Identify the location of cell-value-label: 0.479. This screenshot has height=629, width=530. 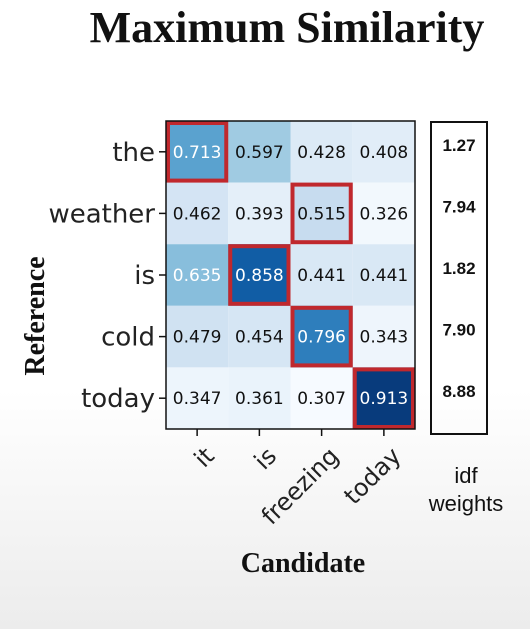
(197, 338).